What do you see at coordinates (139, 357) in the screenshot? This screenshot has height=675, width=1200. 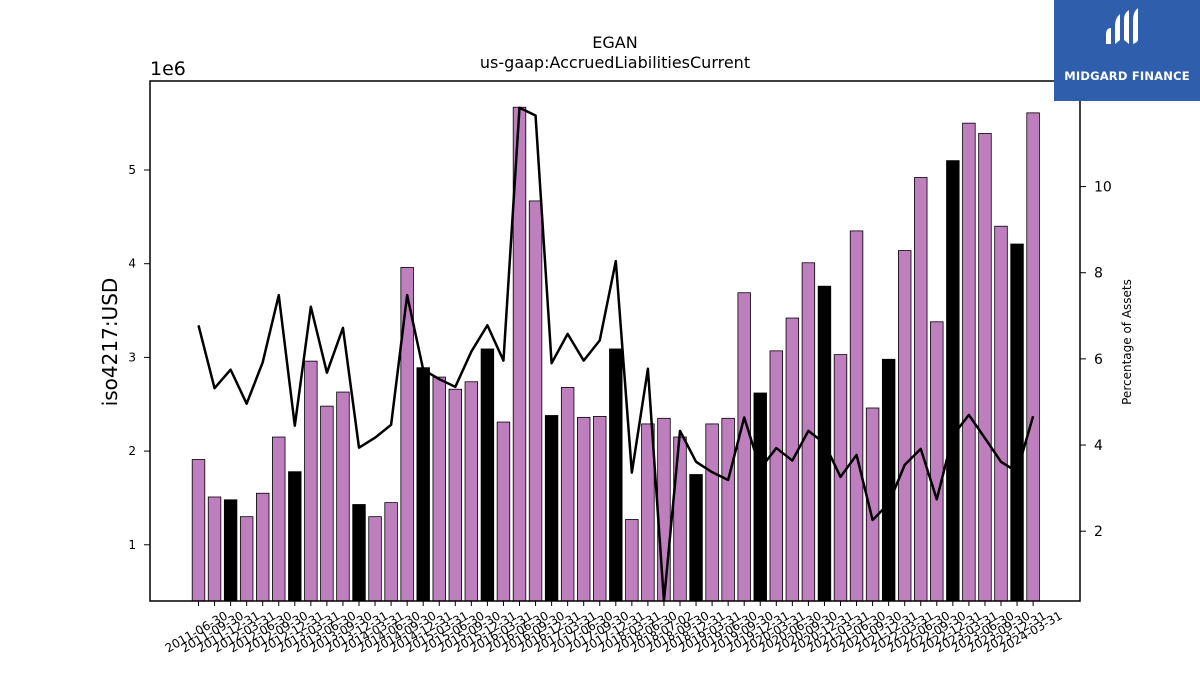 I see `y-axis-ticks: 1 2 3 4 5` at bounding box center [139, 357].